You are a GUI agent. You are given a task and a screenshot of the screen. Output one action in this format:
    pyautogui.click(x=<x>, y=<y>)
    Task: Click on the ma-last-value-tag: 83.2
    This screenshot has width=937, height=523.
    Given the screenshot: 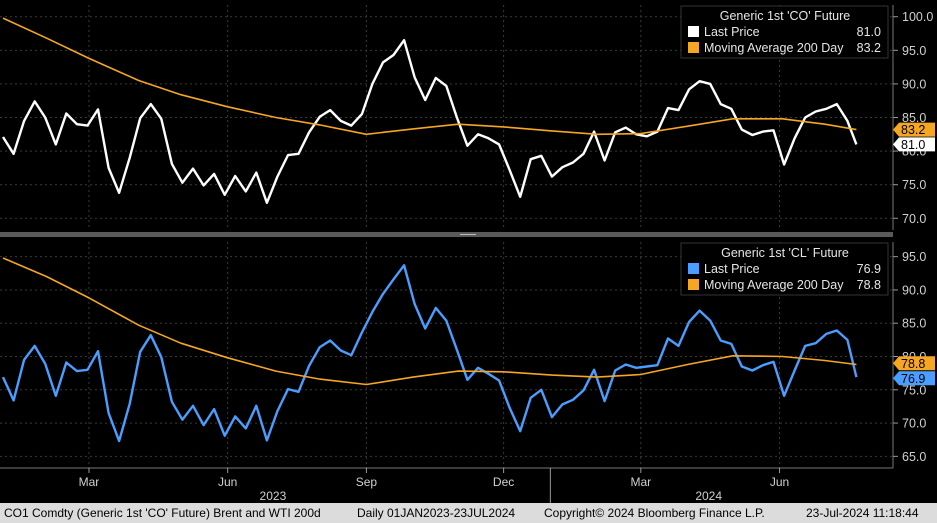 What is the action you would take?
    pyautogui.click(x=914, y=129)
    